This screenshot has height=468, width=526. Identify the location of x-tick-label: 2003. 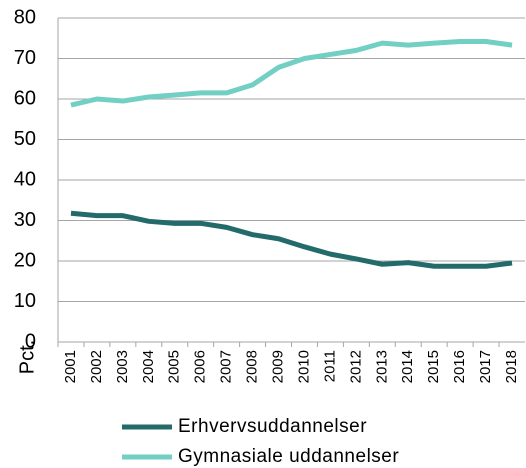
(122, 366).